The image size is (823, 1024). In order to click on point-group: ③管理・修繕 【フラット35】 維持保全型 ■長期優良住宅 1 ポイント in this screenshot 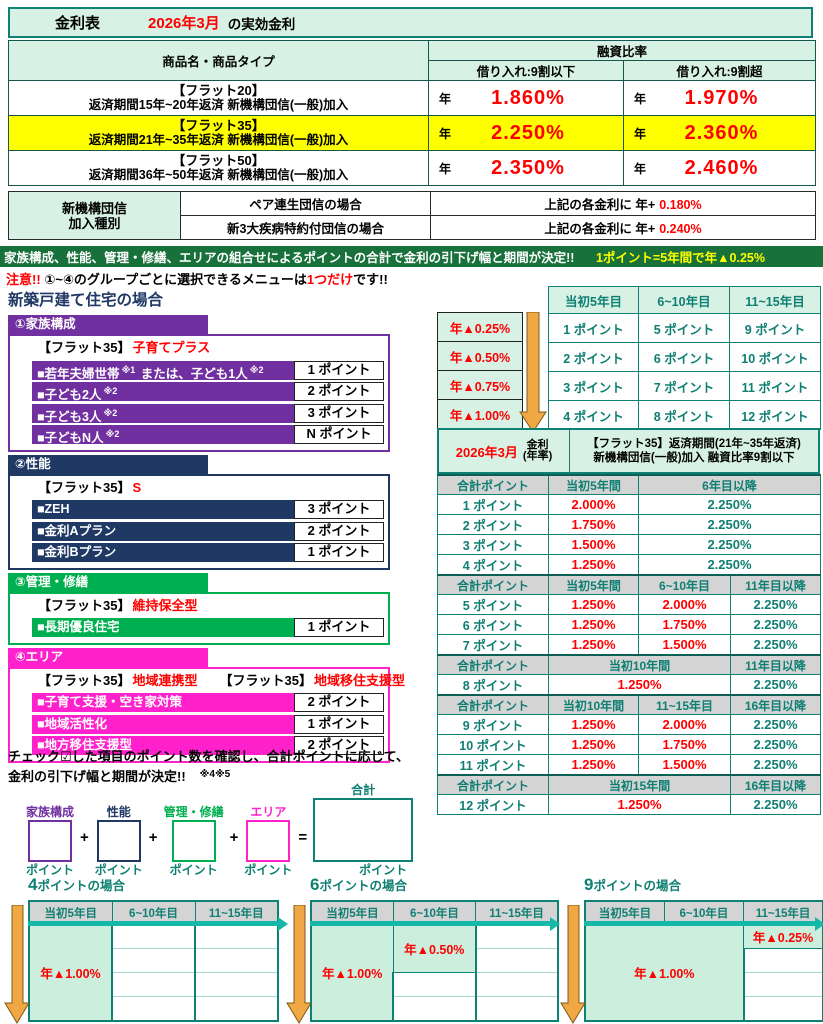, I will do `click(199, 608)`.